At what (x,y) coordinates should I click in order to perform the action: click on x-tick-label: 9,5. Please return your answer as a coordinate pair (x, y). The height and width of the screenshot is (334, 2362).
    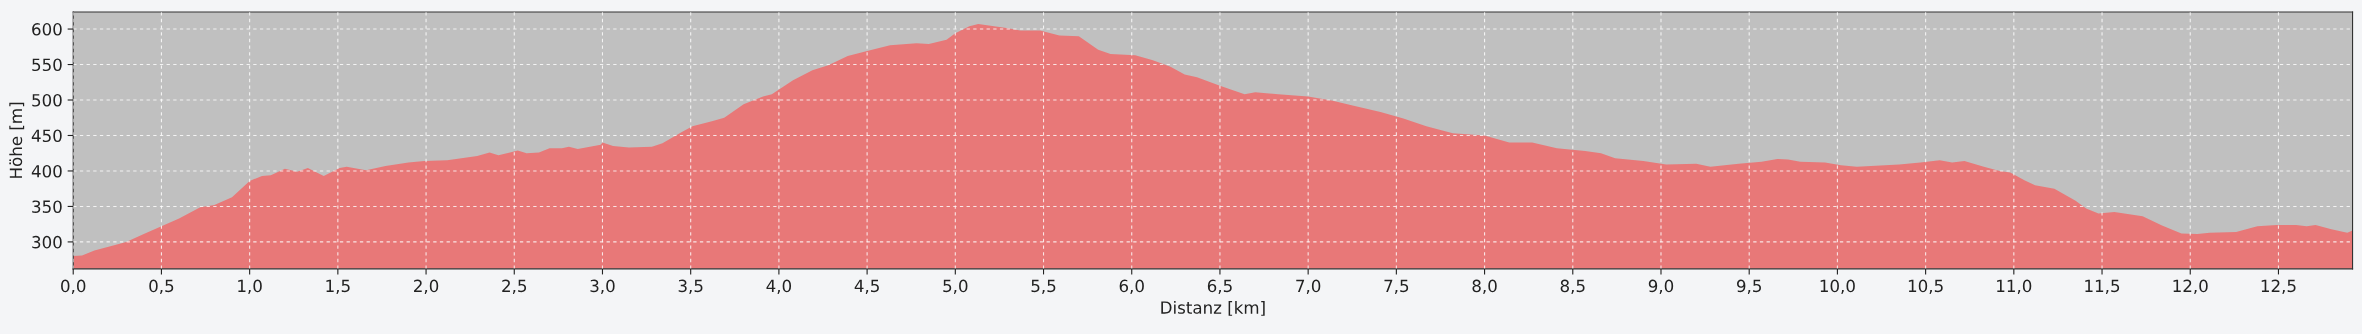
    Looking at the image, I should click on (1749, 286).